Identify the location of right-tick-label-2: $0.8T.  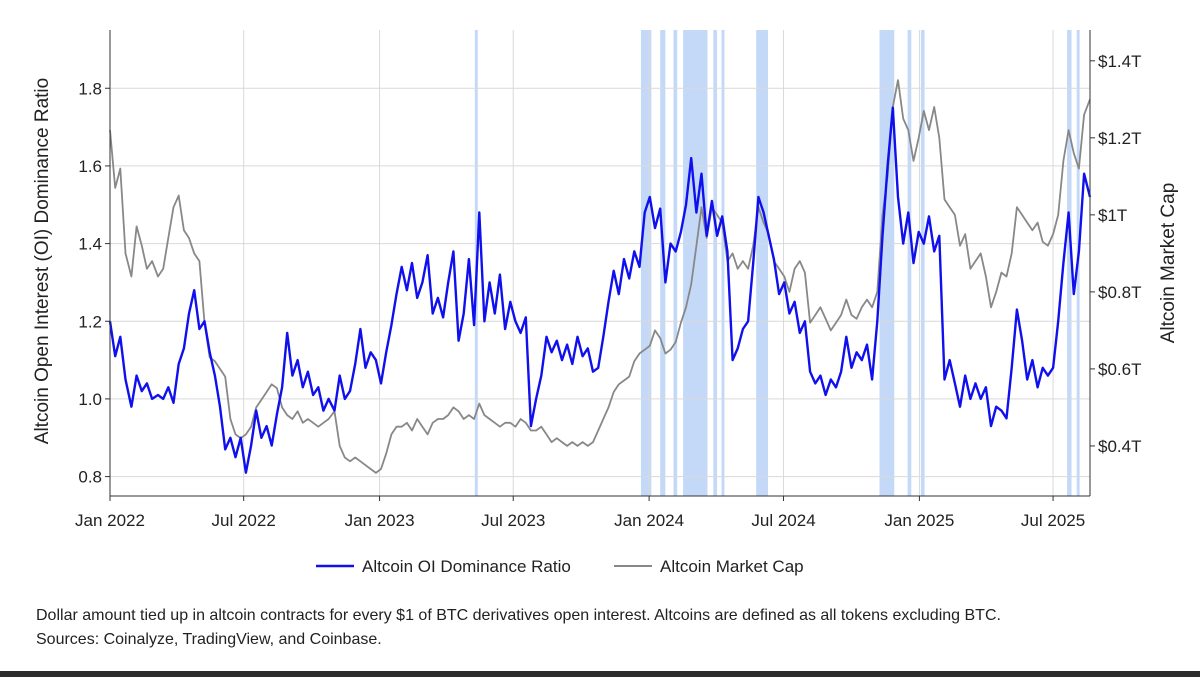
(1119, 292).